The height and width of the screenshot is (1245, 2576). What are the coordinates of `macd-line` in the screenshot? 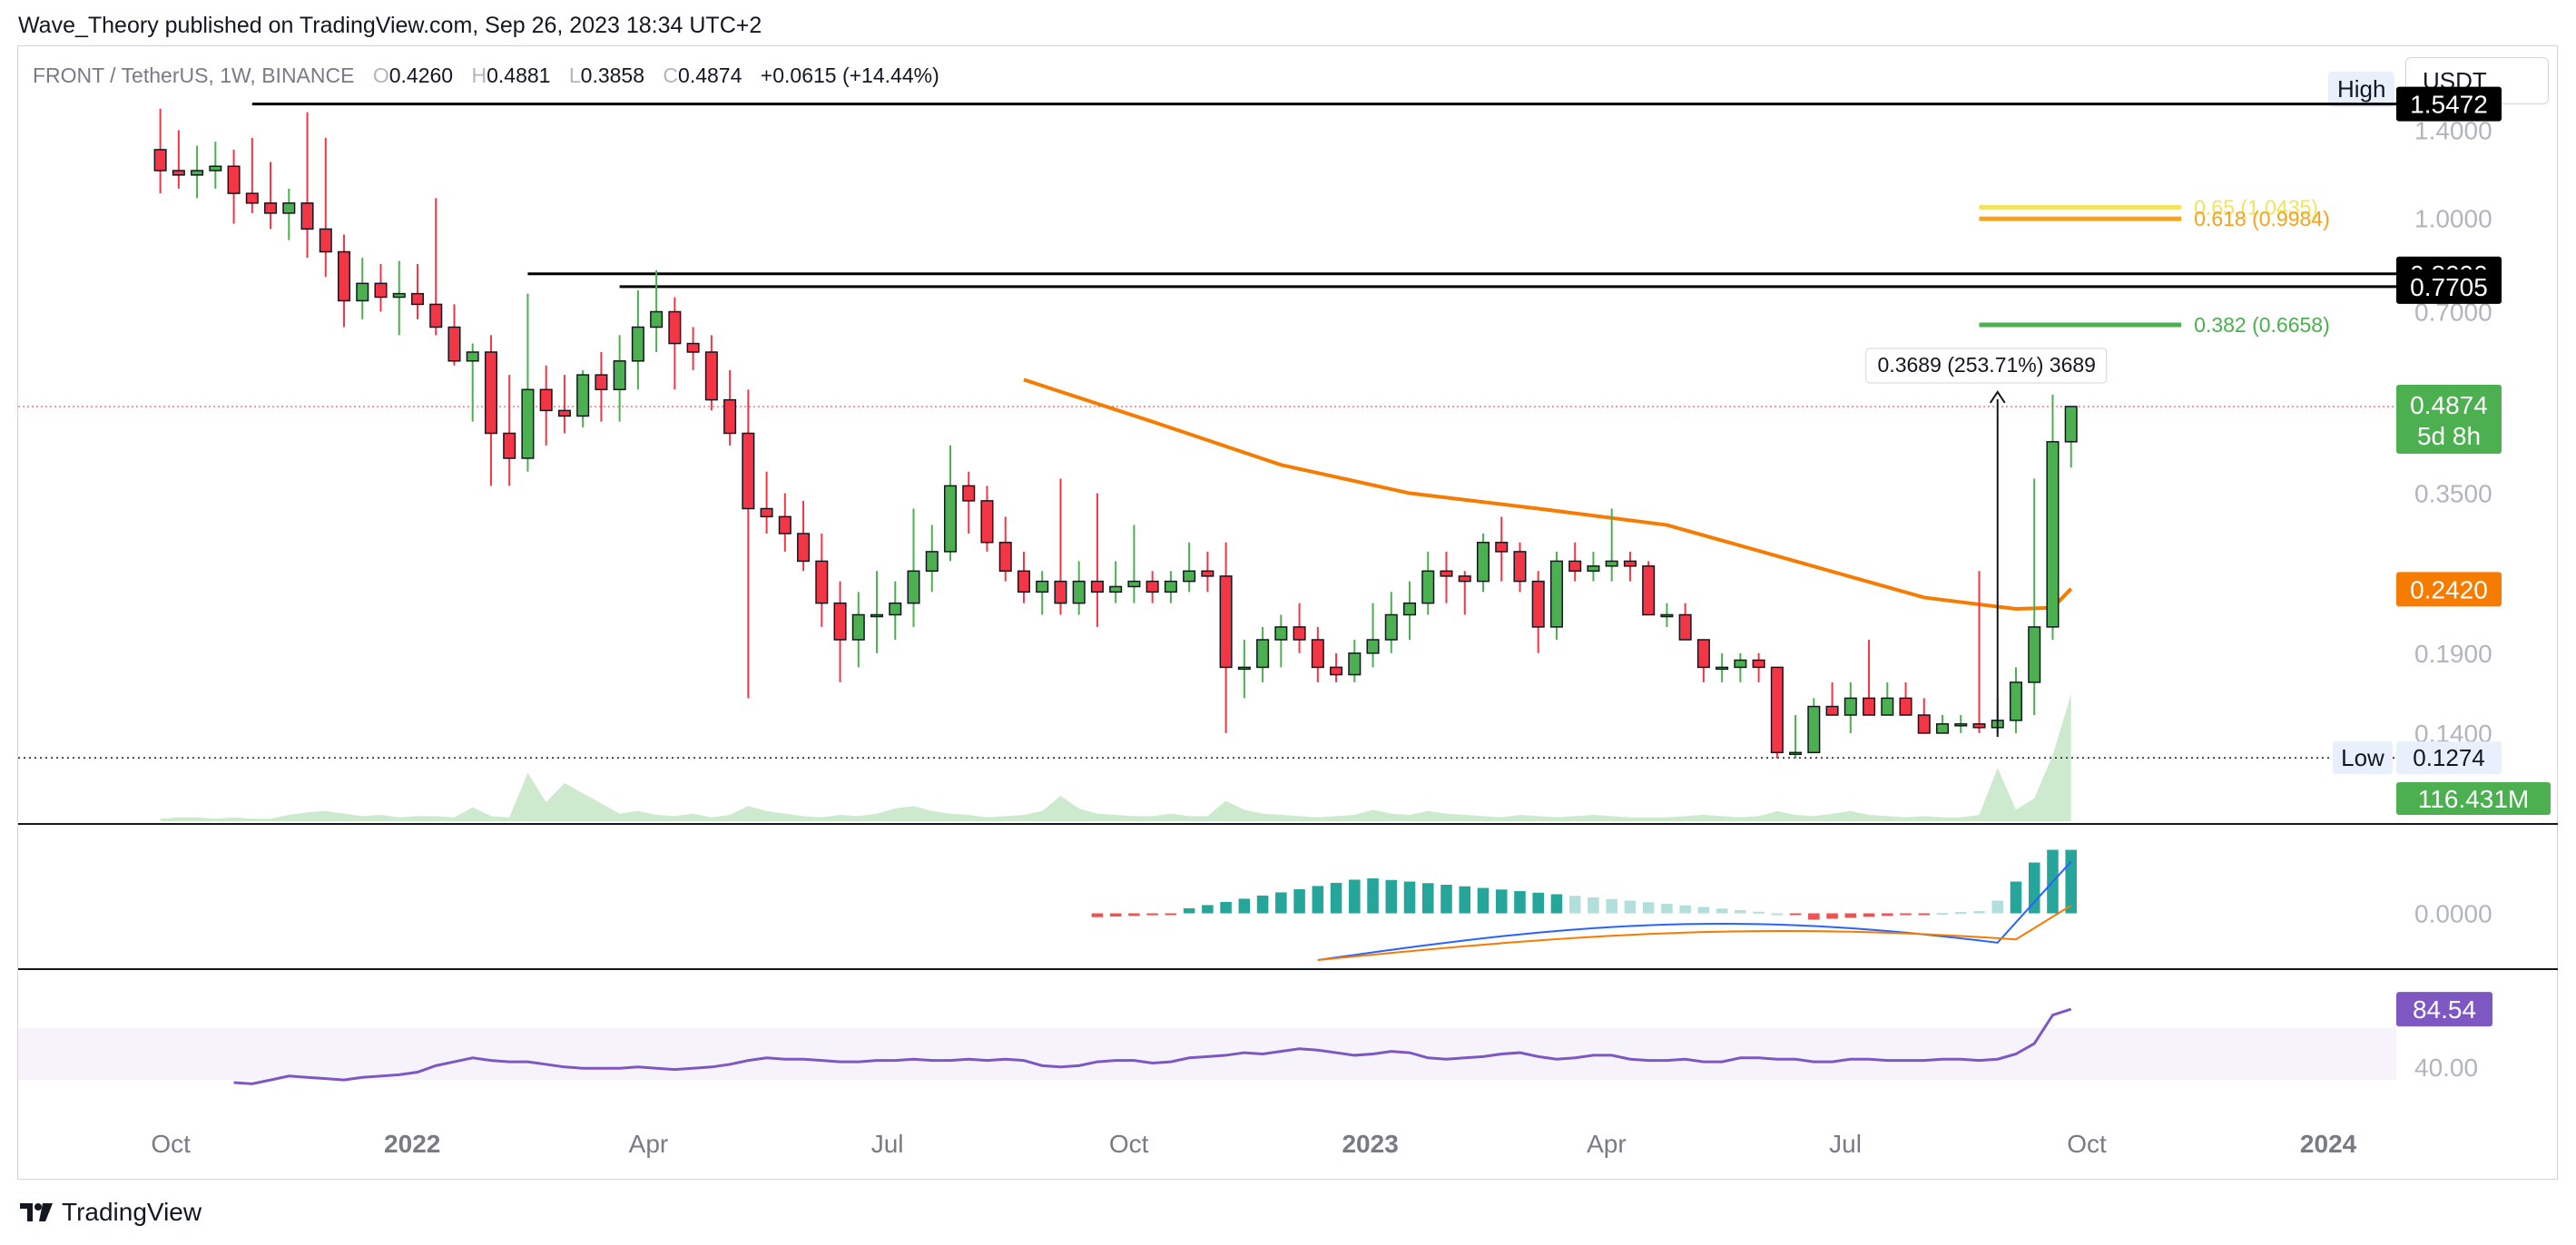 It's located at (1694, 910).